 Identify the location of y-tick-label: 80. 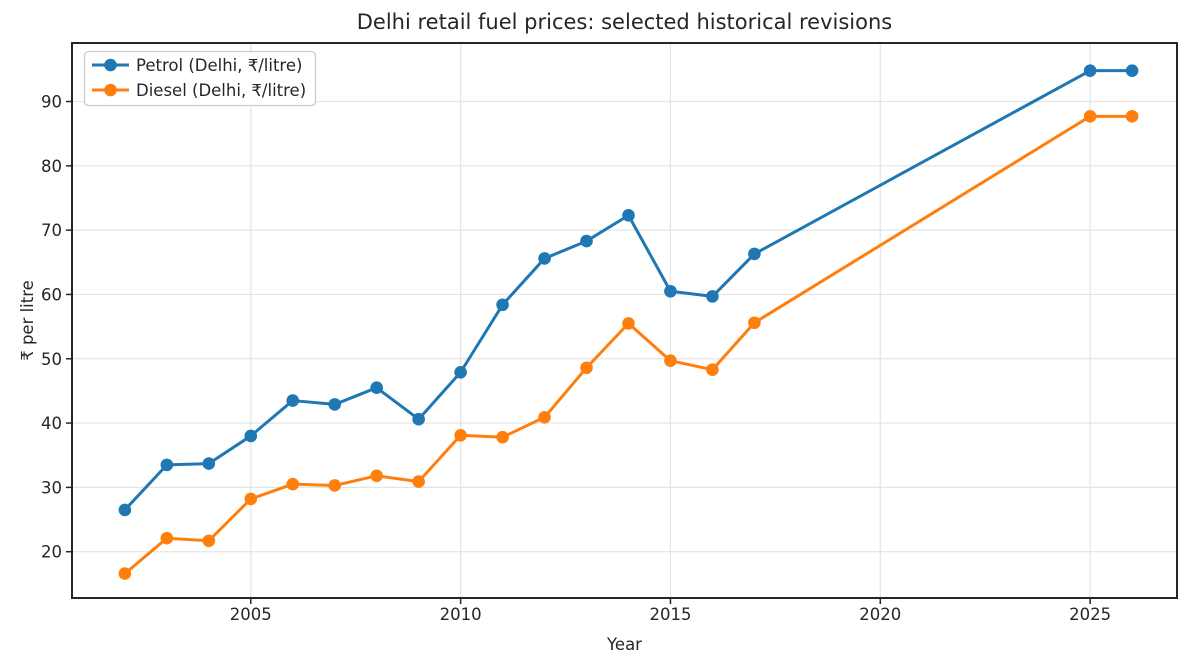
(51, 166).